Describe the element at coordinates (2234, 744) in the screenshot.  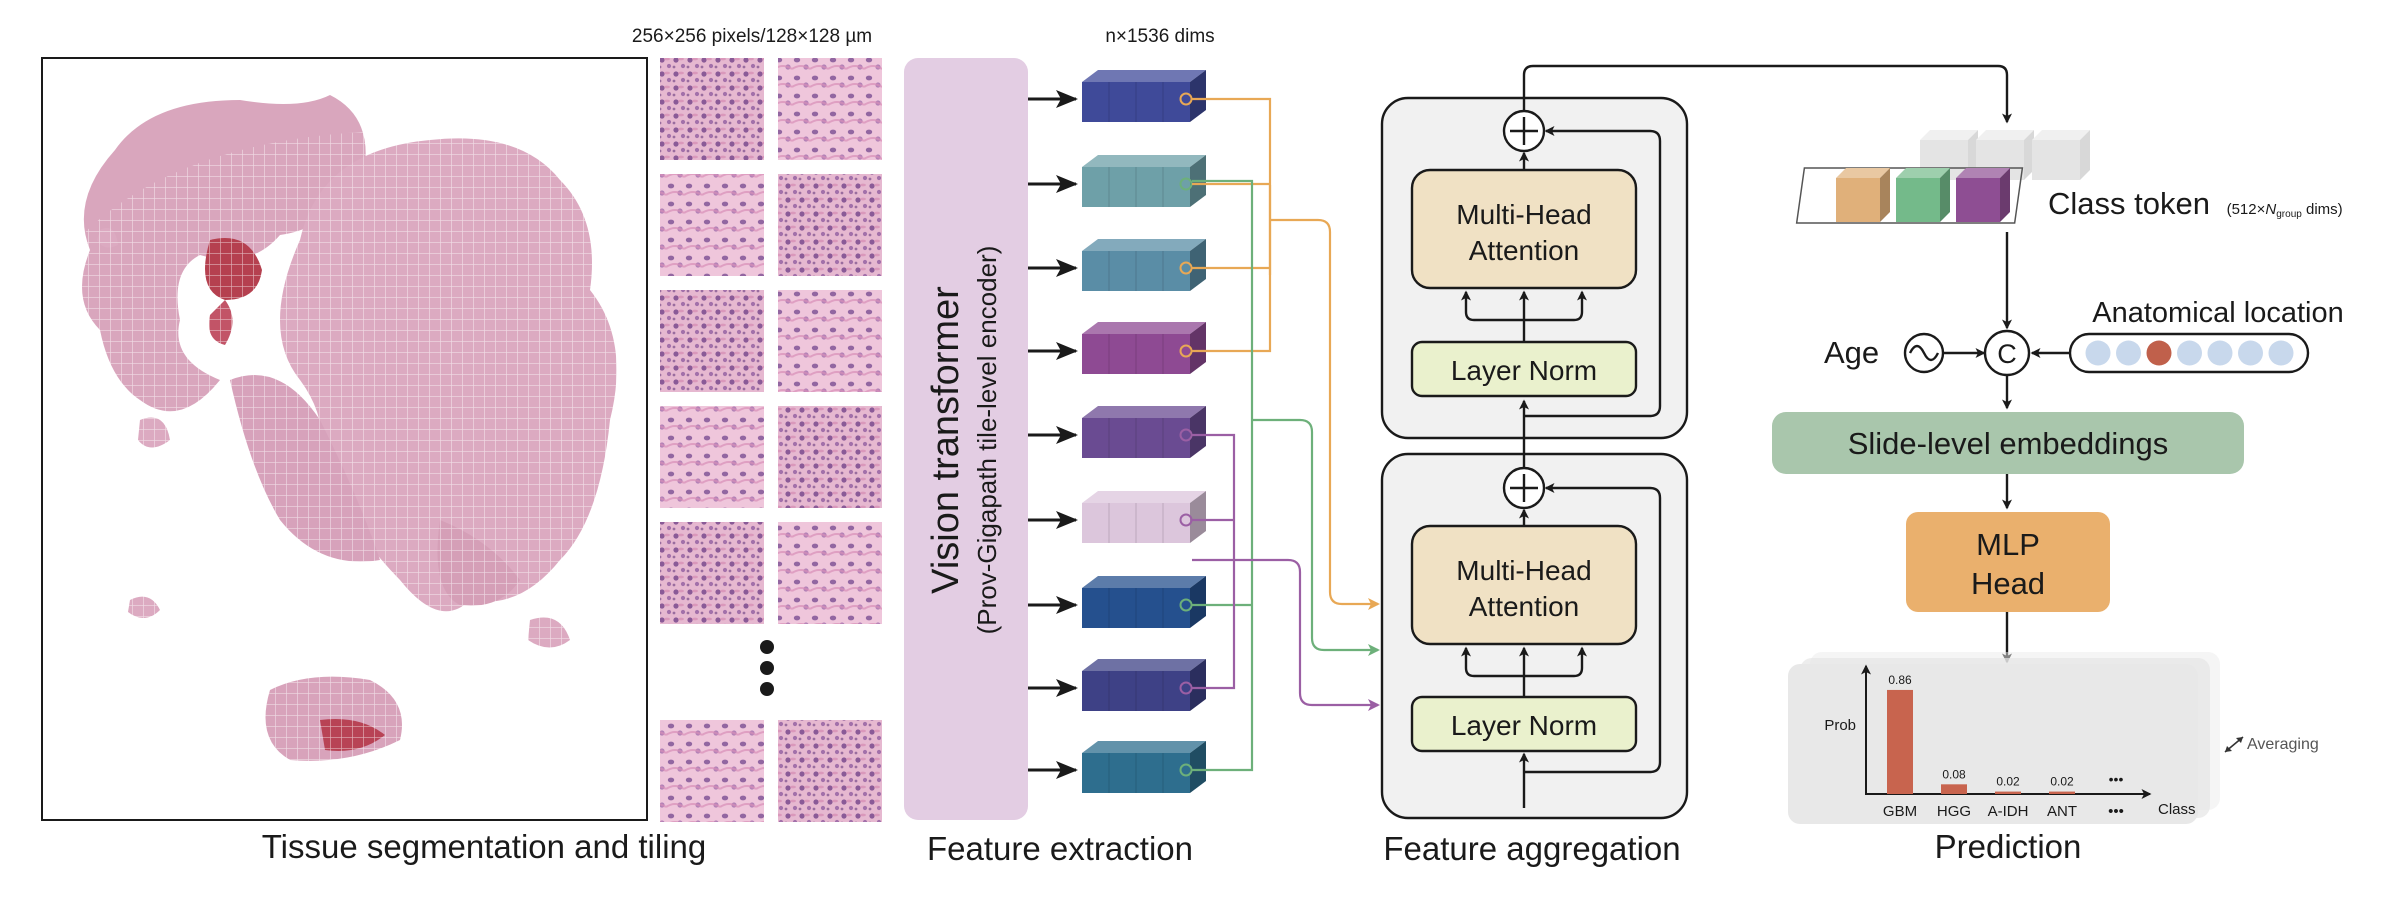
I see `double-arrow-icon` at that location.